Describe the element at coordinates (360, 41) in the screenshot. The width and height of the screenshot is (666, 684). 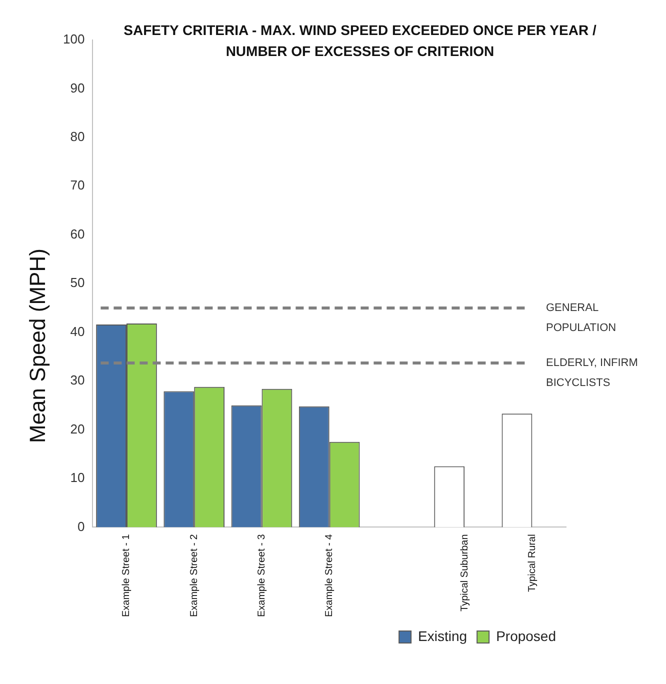
I see `chart-title: SAFETY CRITERIA - MAX. WIND SPEED EXCEEDED ONCE PER YEAR / NUMBER OF EXCESSES OF CRITERION` at that location.